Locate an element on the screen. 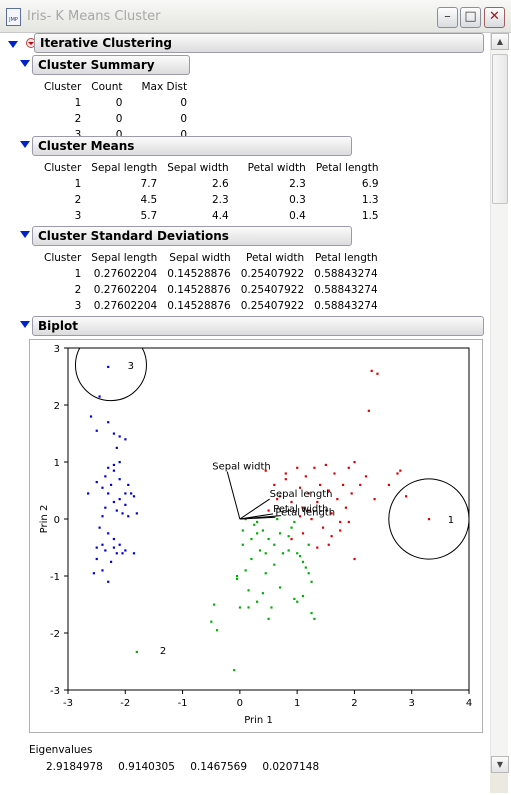  jmp-app-icon: JMP is located at coordinates (13, 17).